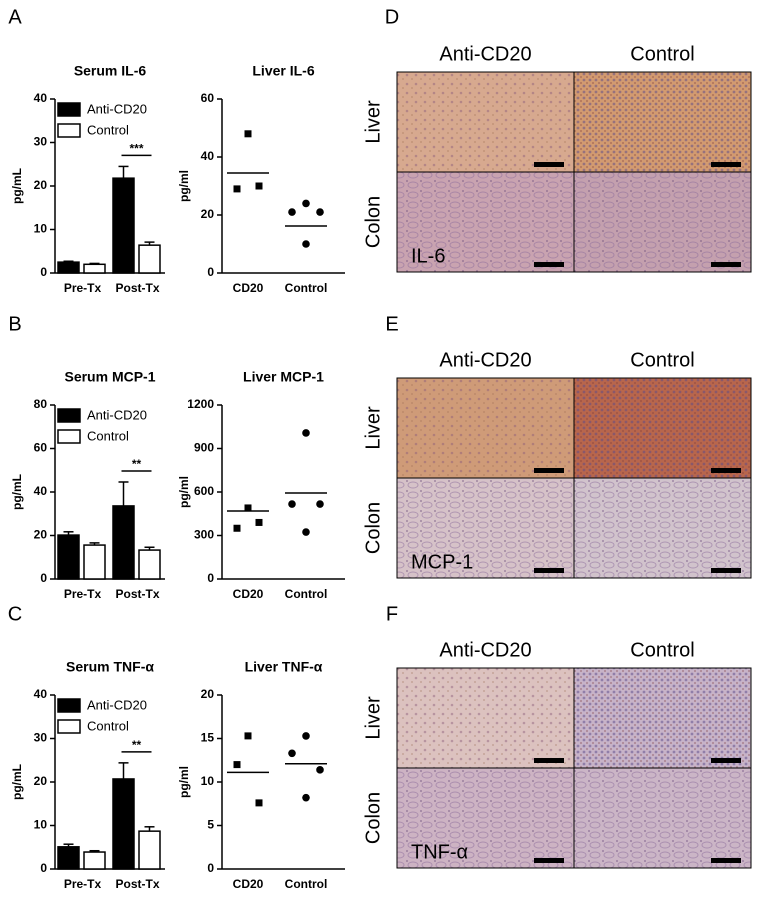 The image size is (764, 897). Describe the element at coordinates (14, 324) in the screenshot. I see `panel-letter: B` at that location.